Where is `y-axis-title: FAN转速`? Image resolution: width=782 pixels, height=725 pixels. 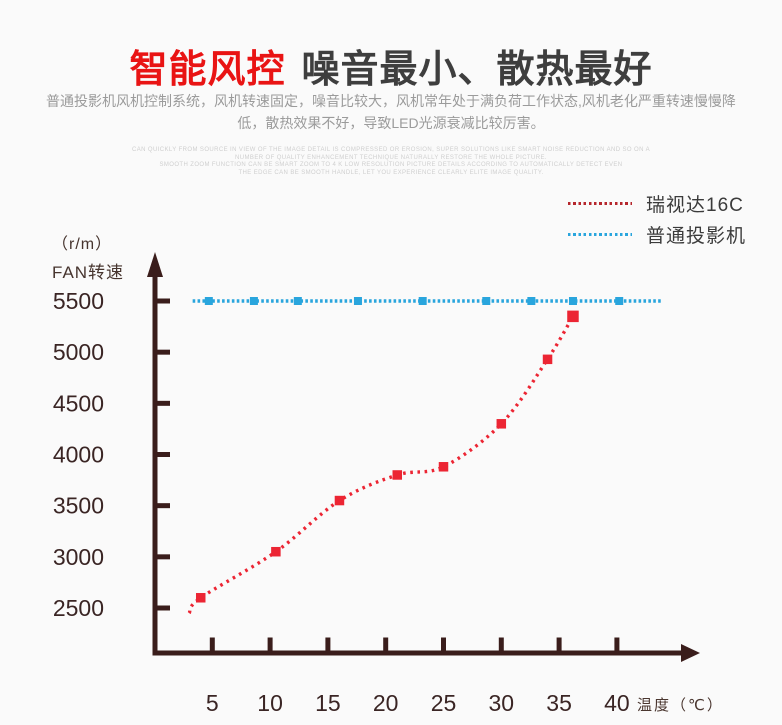 y-axis-title: FAN转速 is located at coordinates (88, 272).